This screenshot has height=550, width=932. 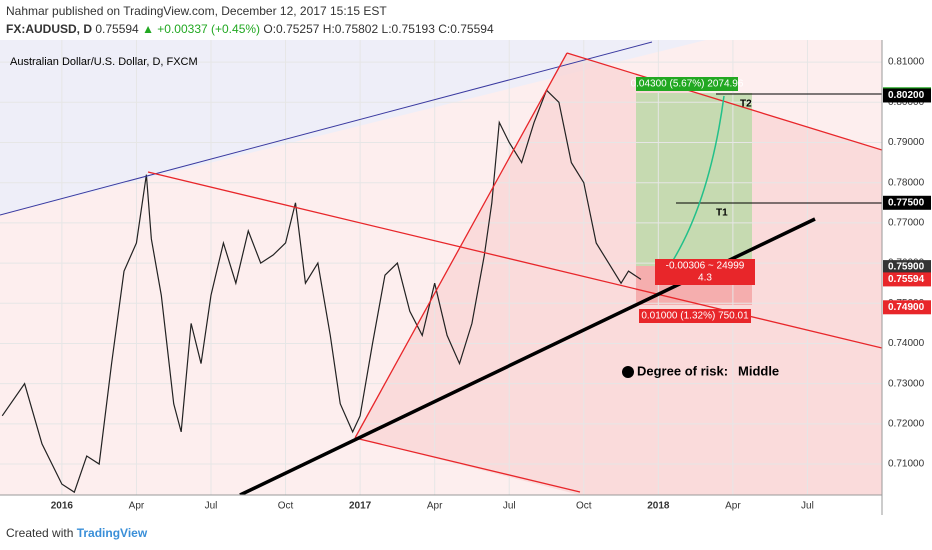 I want to click on y-tick-label: 0.78000, so click(x=906, y=182).